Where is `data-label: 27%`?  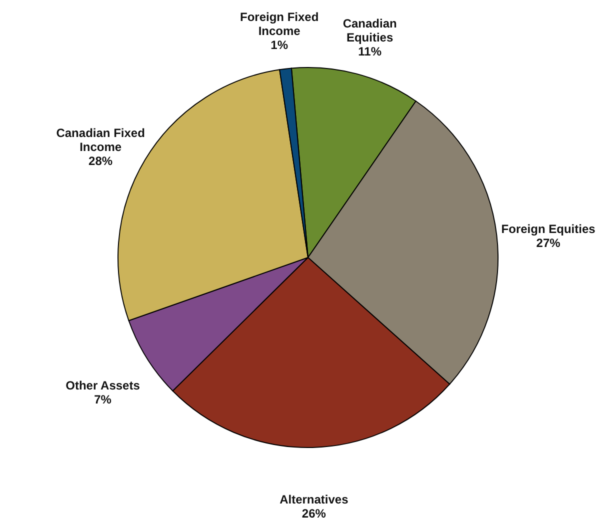 data-label: 27% is located at coordinates (548, 243).